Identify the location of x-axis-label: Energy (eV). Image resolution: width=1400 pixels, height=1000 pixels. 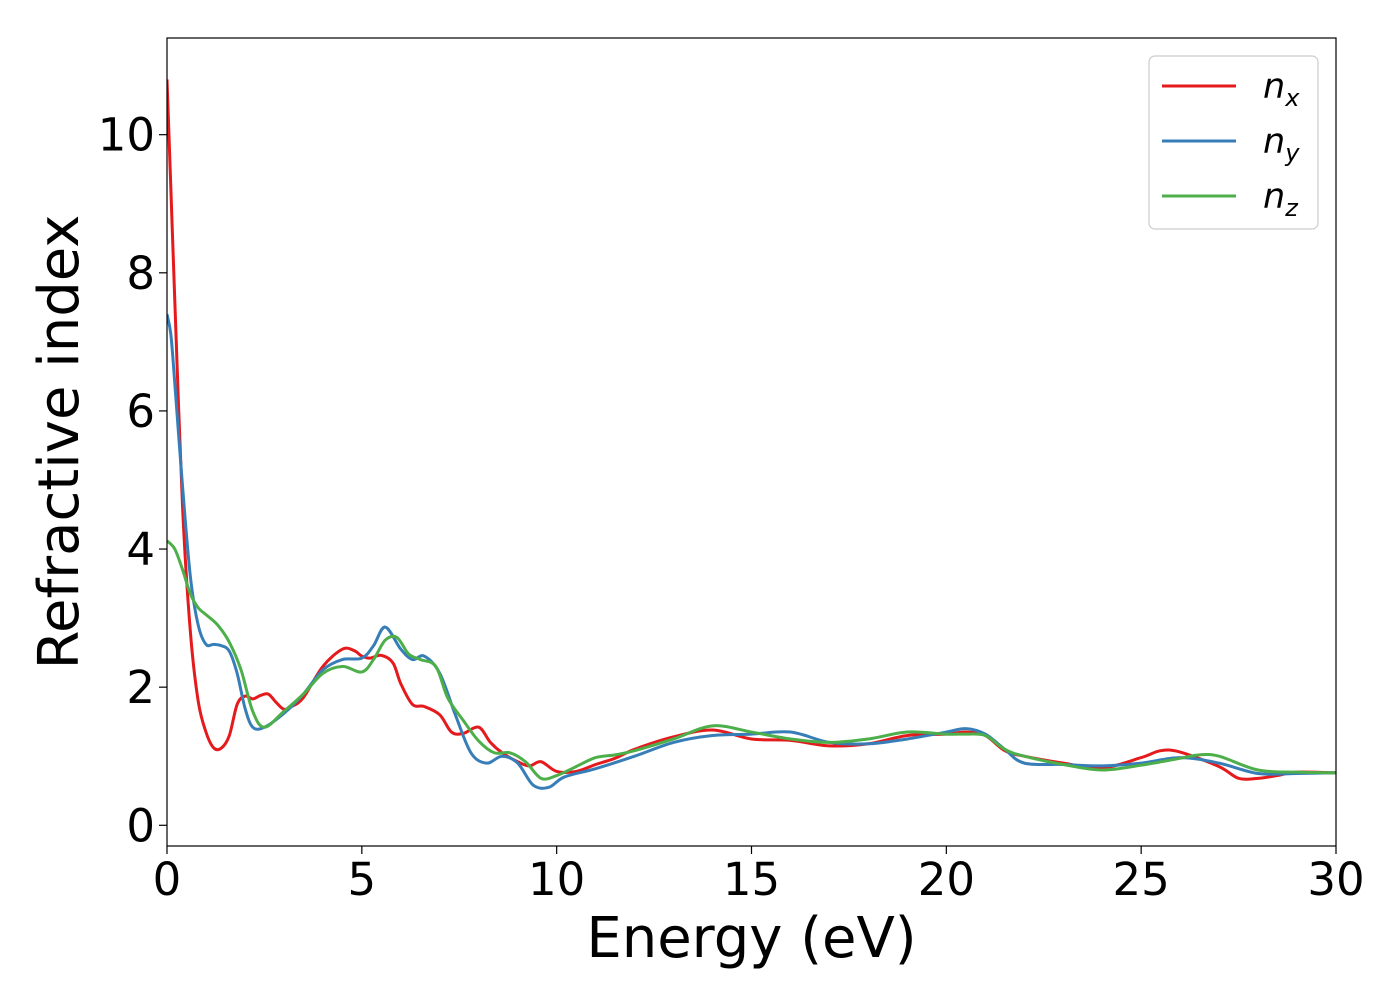
(751, 938).